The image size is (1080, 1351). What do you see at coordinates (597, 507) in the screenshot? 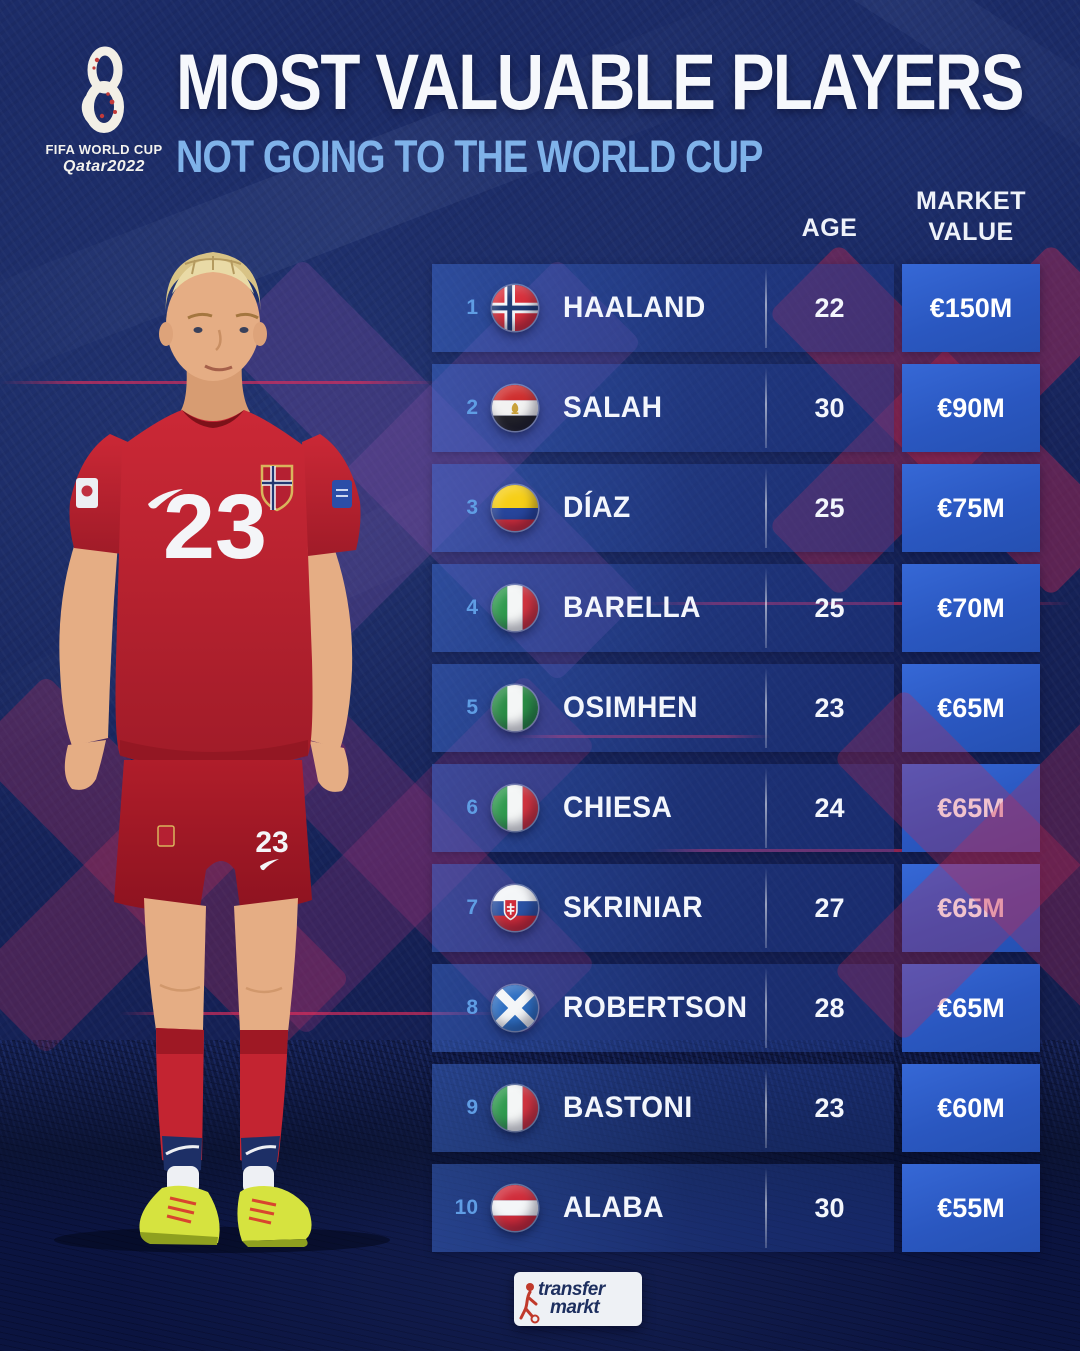
I see `player-name: DÍAZ` at bounding box center [597, 507].